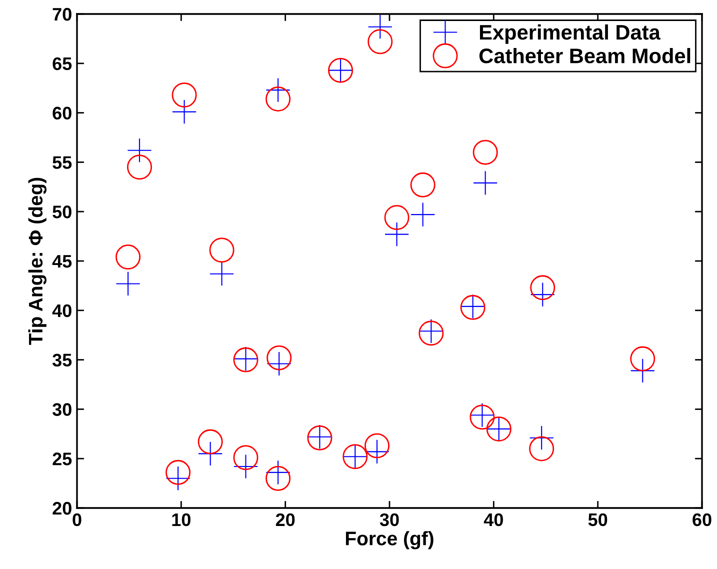 This screenshot has width=717, height=569. Describe the element at coordinates (62, 261) in the screenshot. I see `y-tick-label: 45` at that location.